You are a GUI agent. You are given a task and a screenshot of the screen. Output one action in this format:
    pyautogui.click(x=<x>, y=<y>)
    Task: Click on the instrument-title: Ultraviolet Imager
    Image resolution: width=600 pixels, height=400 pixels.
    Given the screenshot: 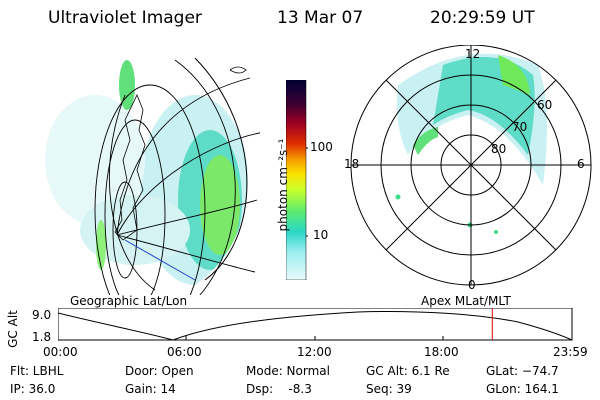 What is the action you would take?
    pyautogui.click(x=125, y=18)
    